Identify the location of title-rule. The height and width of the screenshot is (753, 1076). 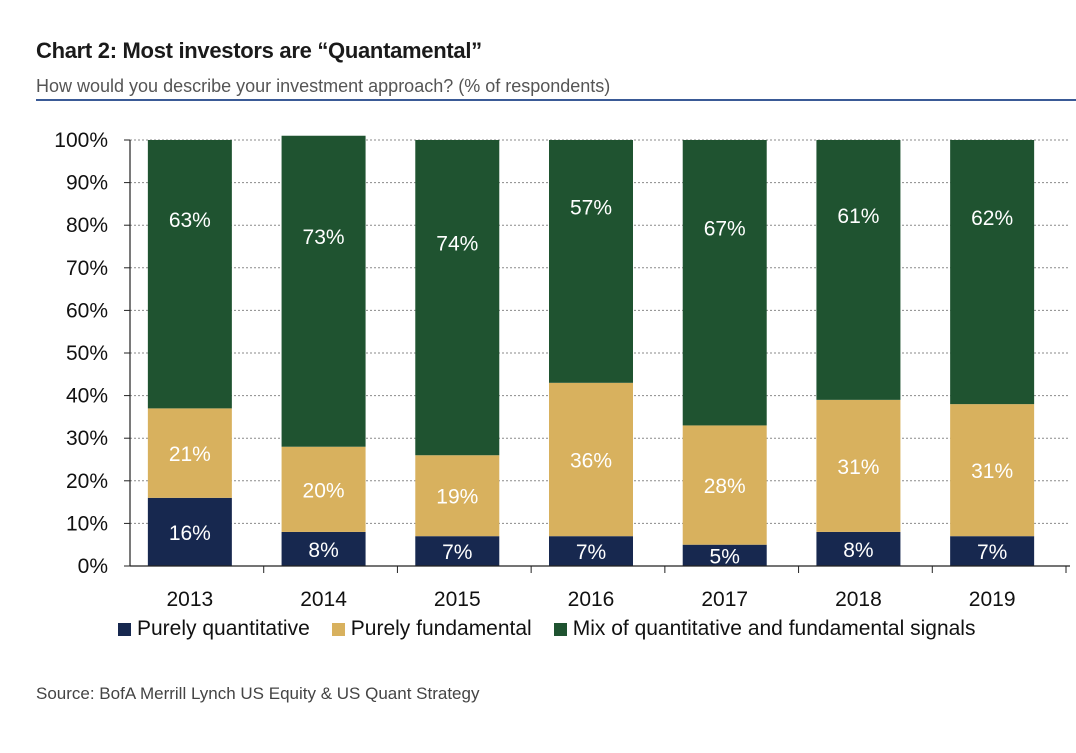
(556, 100).